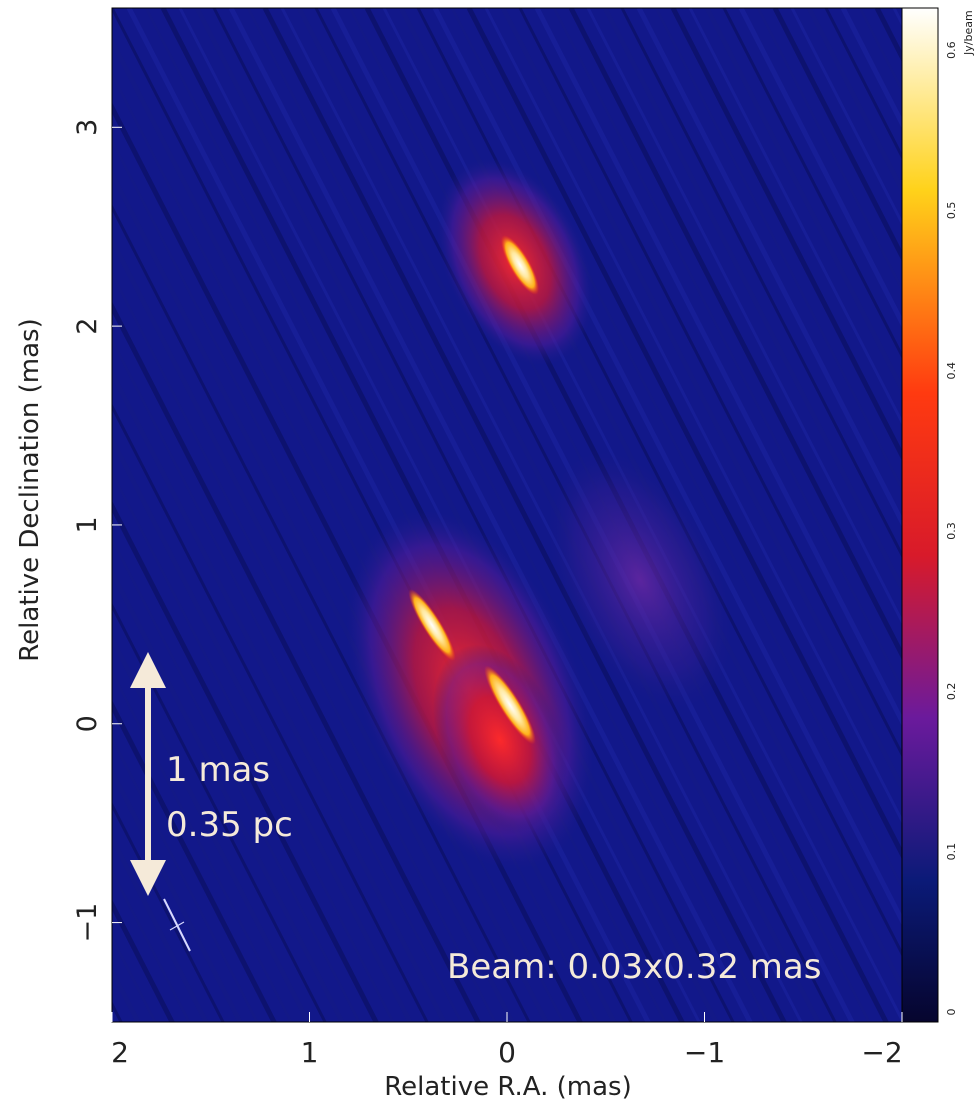  Describe the element at coordinates (951, 692) in the screenshot. I see `colorbar-tick-label: 0.2` at that location.